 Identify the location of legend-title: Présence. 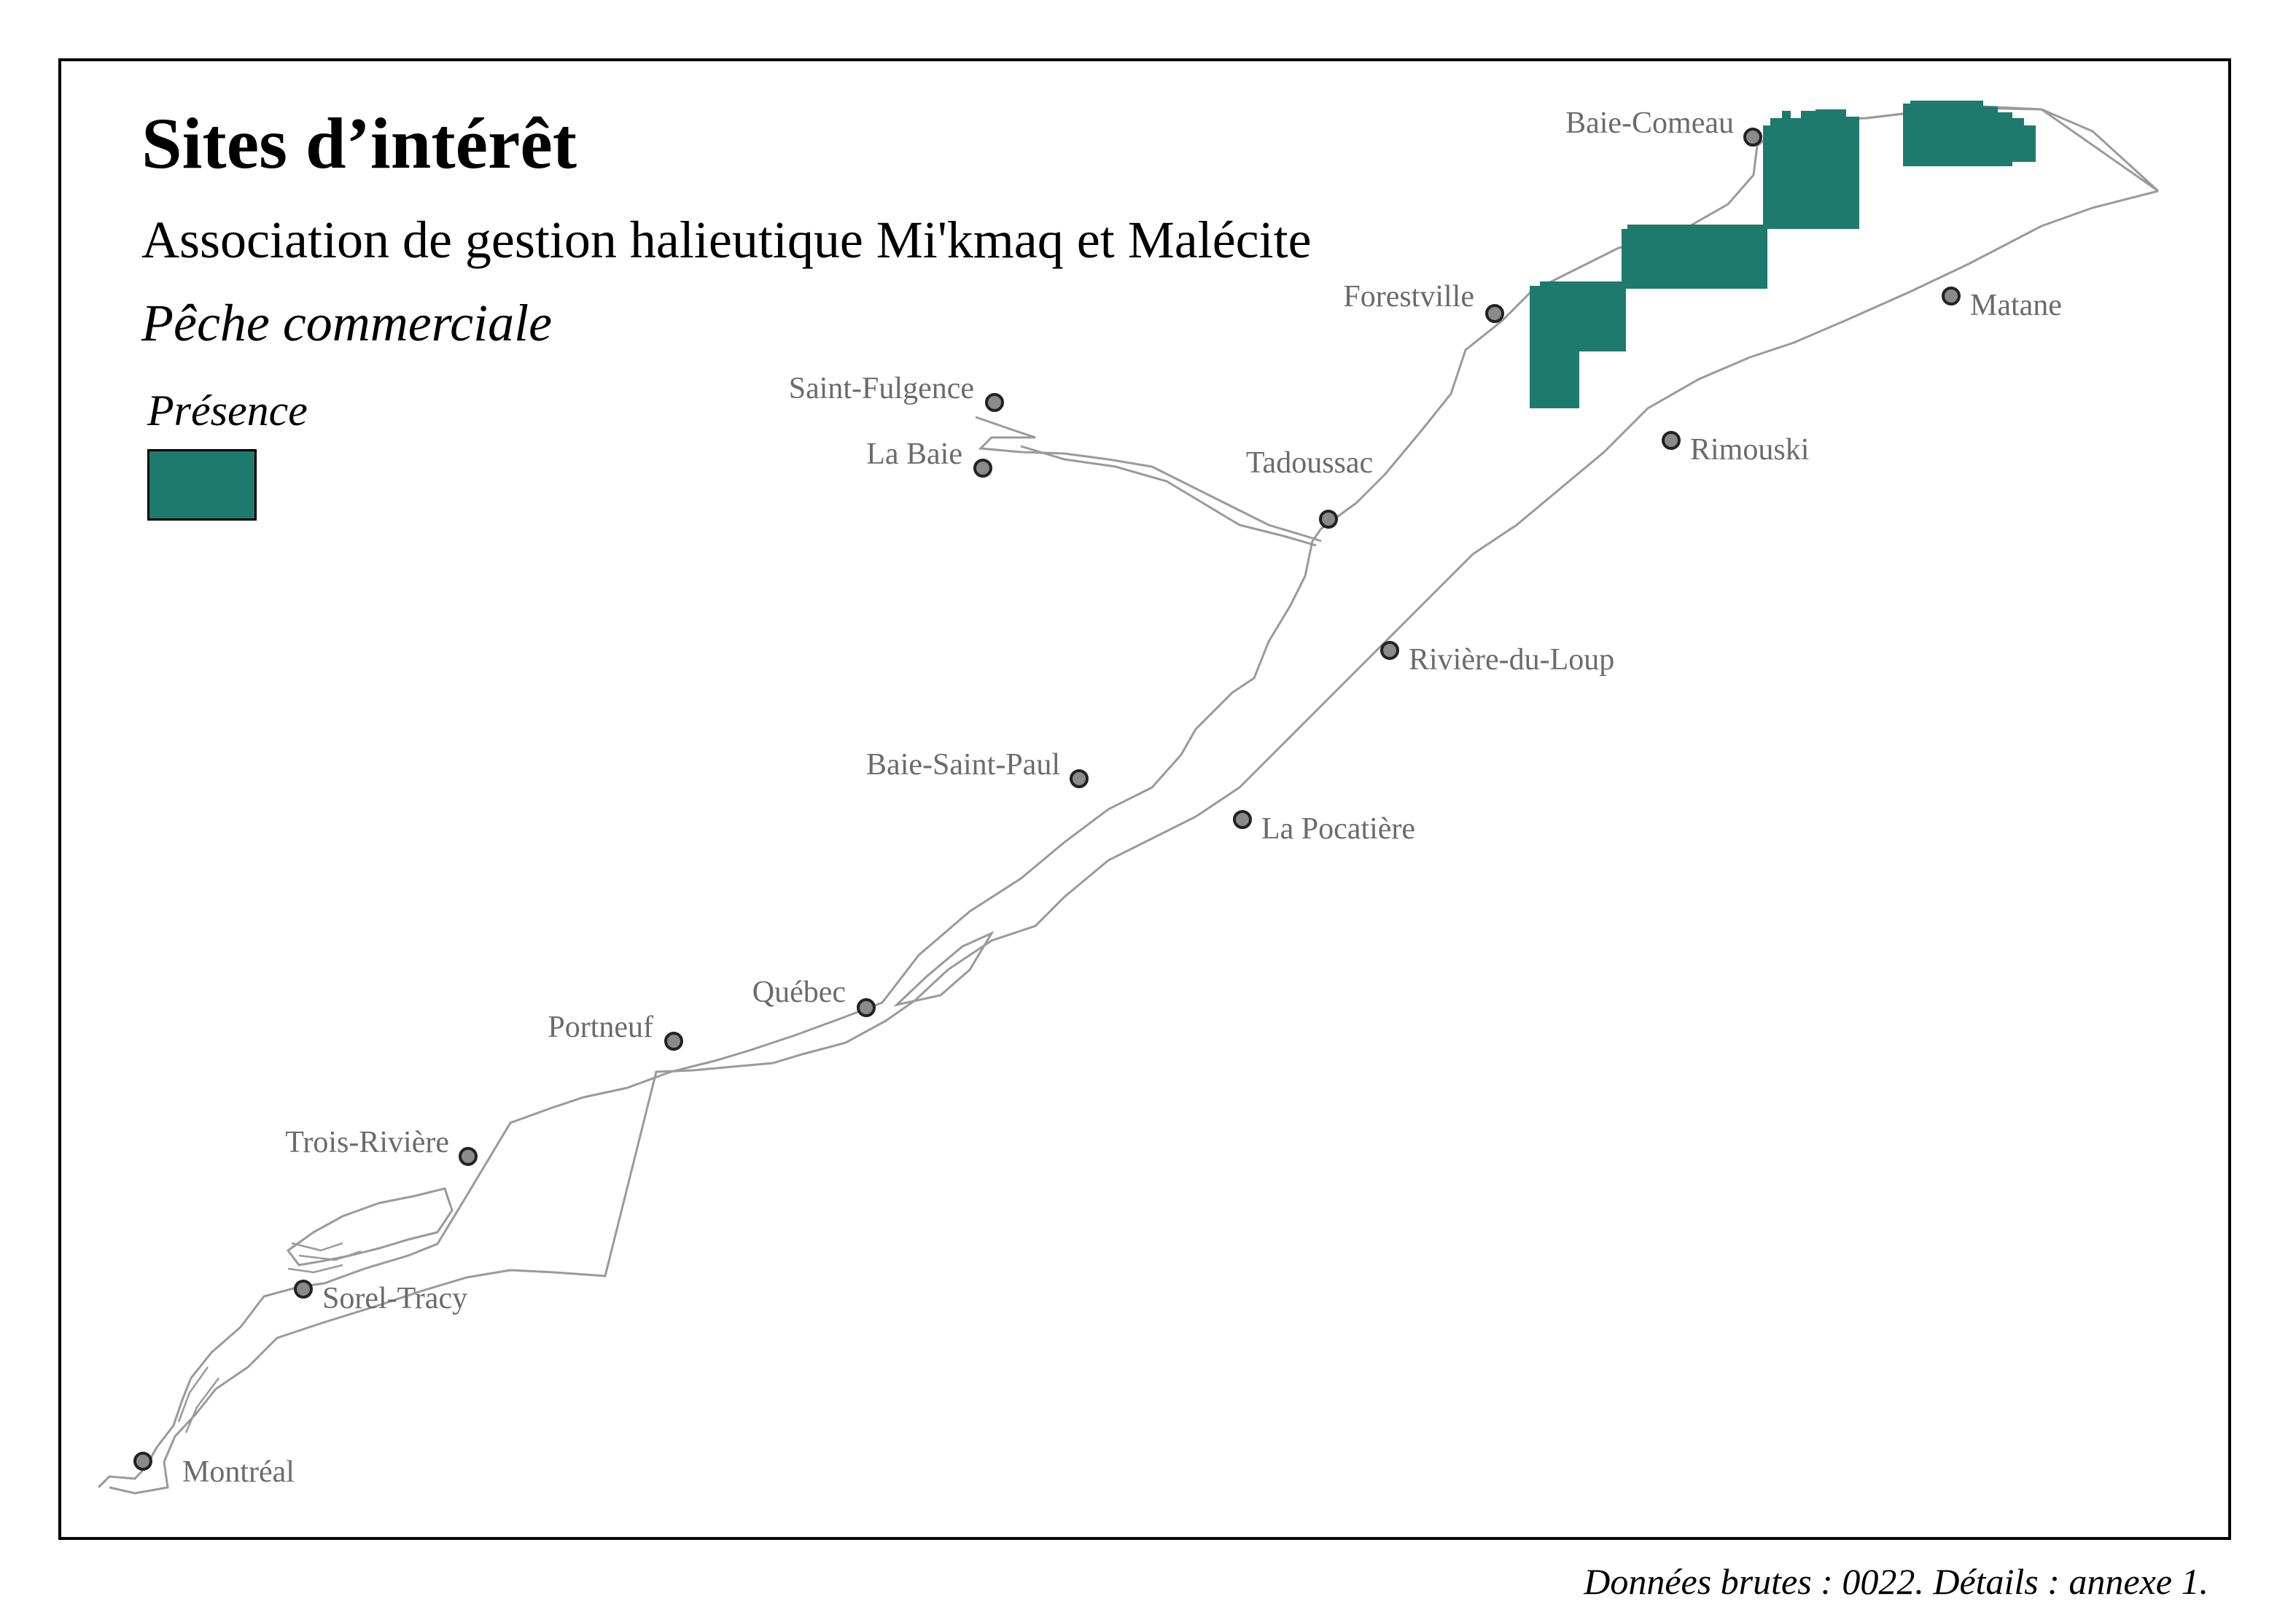
(227, 410).